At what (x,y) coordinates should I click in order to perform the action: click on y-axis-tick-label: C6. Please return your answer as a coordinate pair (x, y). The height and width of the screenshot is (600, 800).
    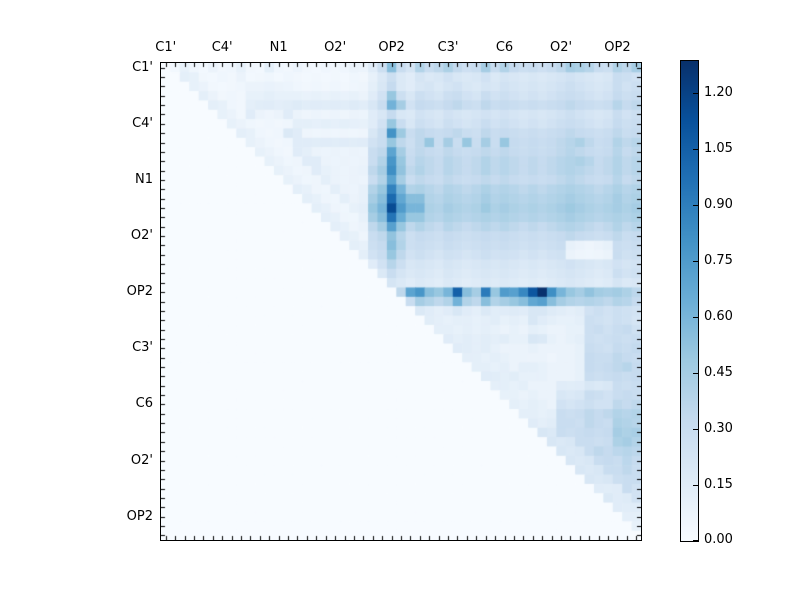
    Looking at the image, I should click on (144, 404).